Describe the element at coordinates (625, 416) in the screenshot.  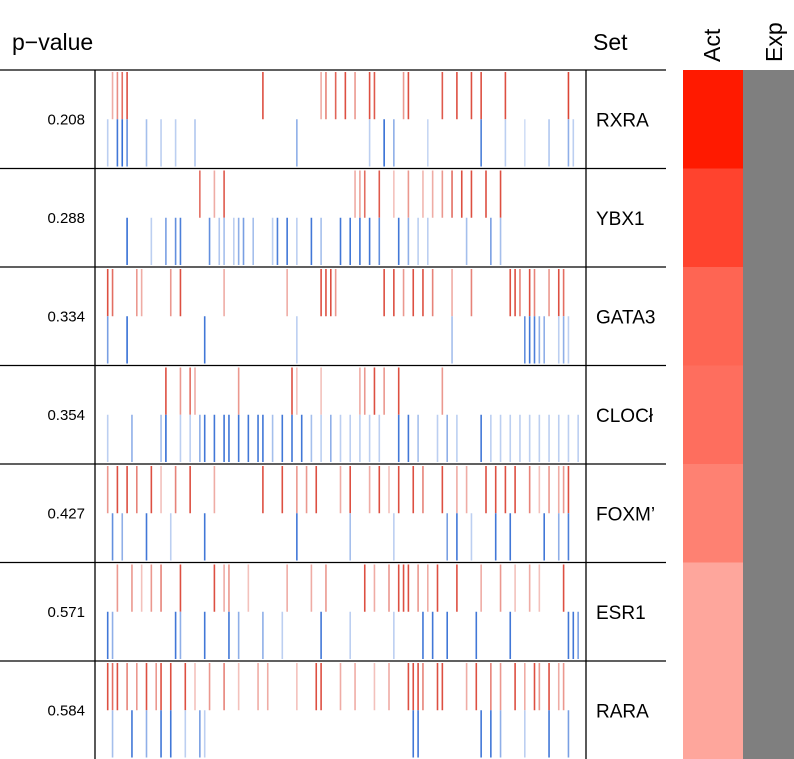
I see `set-label: CLOCł` at that location.